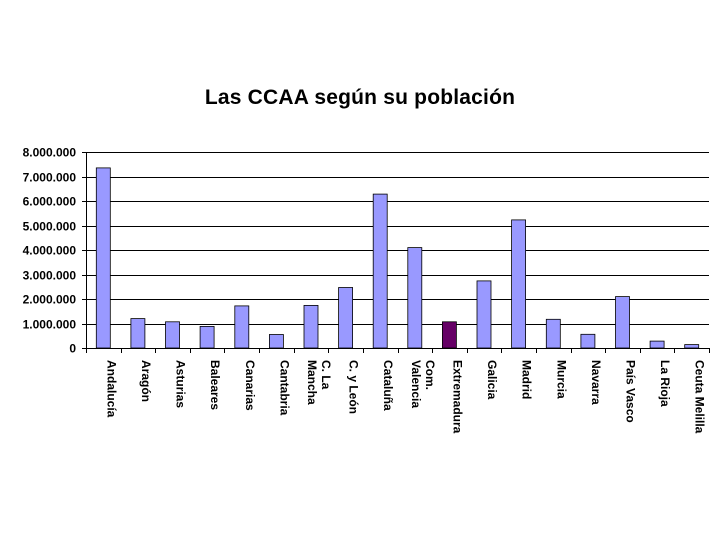  What do you see at coordinates (50, 202) in the screenshot?
I see `y-tick-label: 6.000.000` at bounding box center [50, 202].